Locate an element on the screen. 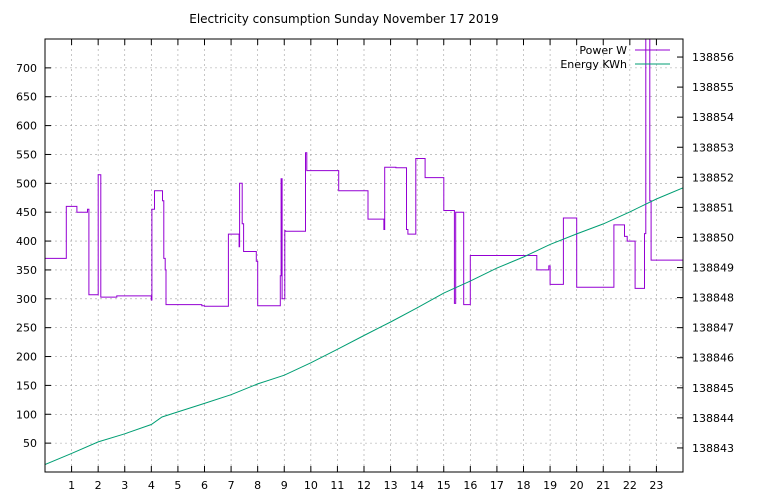 This screenshot has height=500, width=768. x-tick-label: 20 is located at coordinates (577, 485).